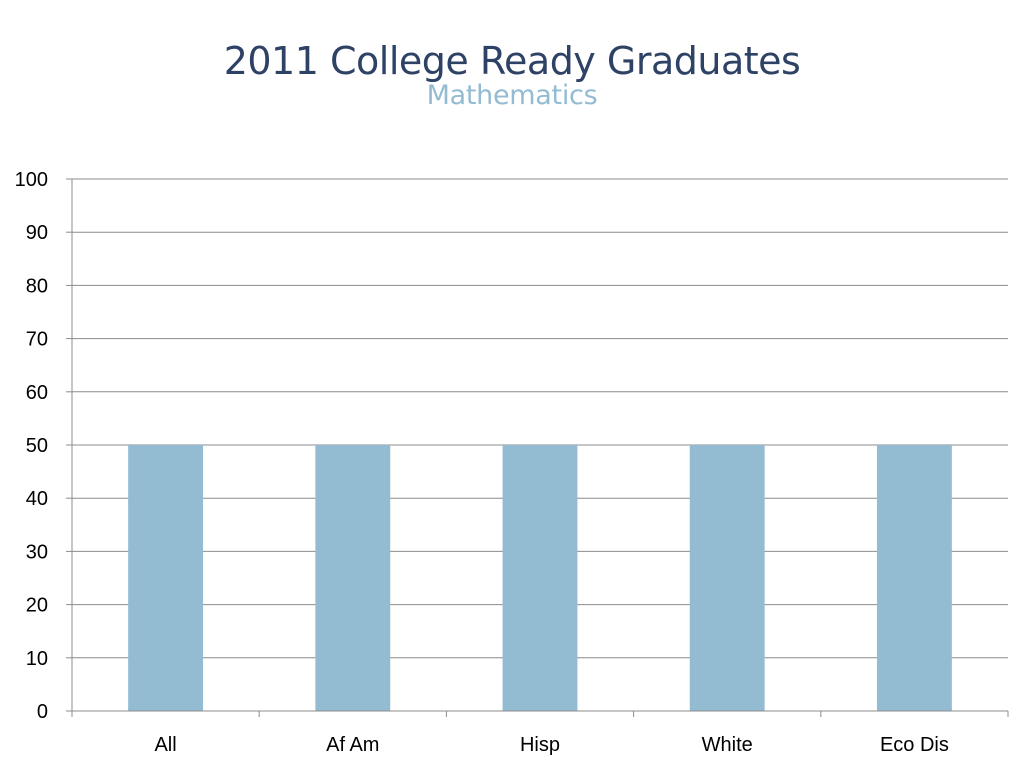  What do you see at coordinates (37, 552) in the screenshot?
I see `y-tick-label: 30` at bounding box center [37, 552].